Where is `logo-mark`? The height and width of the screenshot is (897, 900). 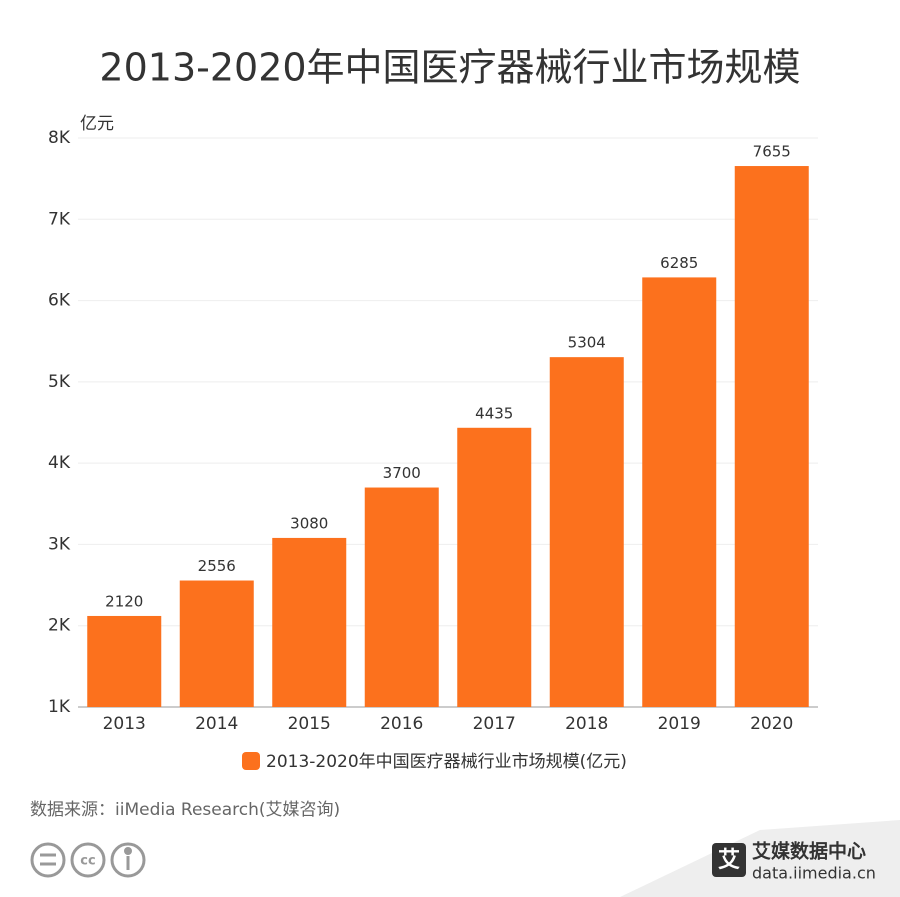
logo-mark is located at coordinates (729, 860).